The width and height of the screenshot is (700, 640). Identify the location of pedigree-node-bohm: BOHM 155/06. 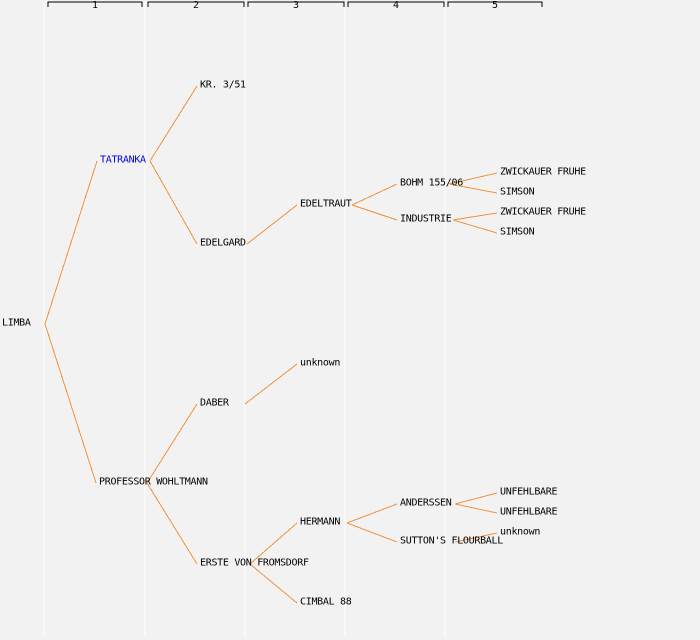
(431, 183).